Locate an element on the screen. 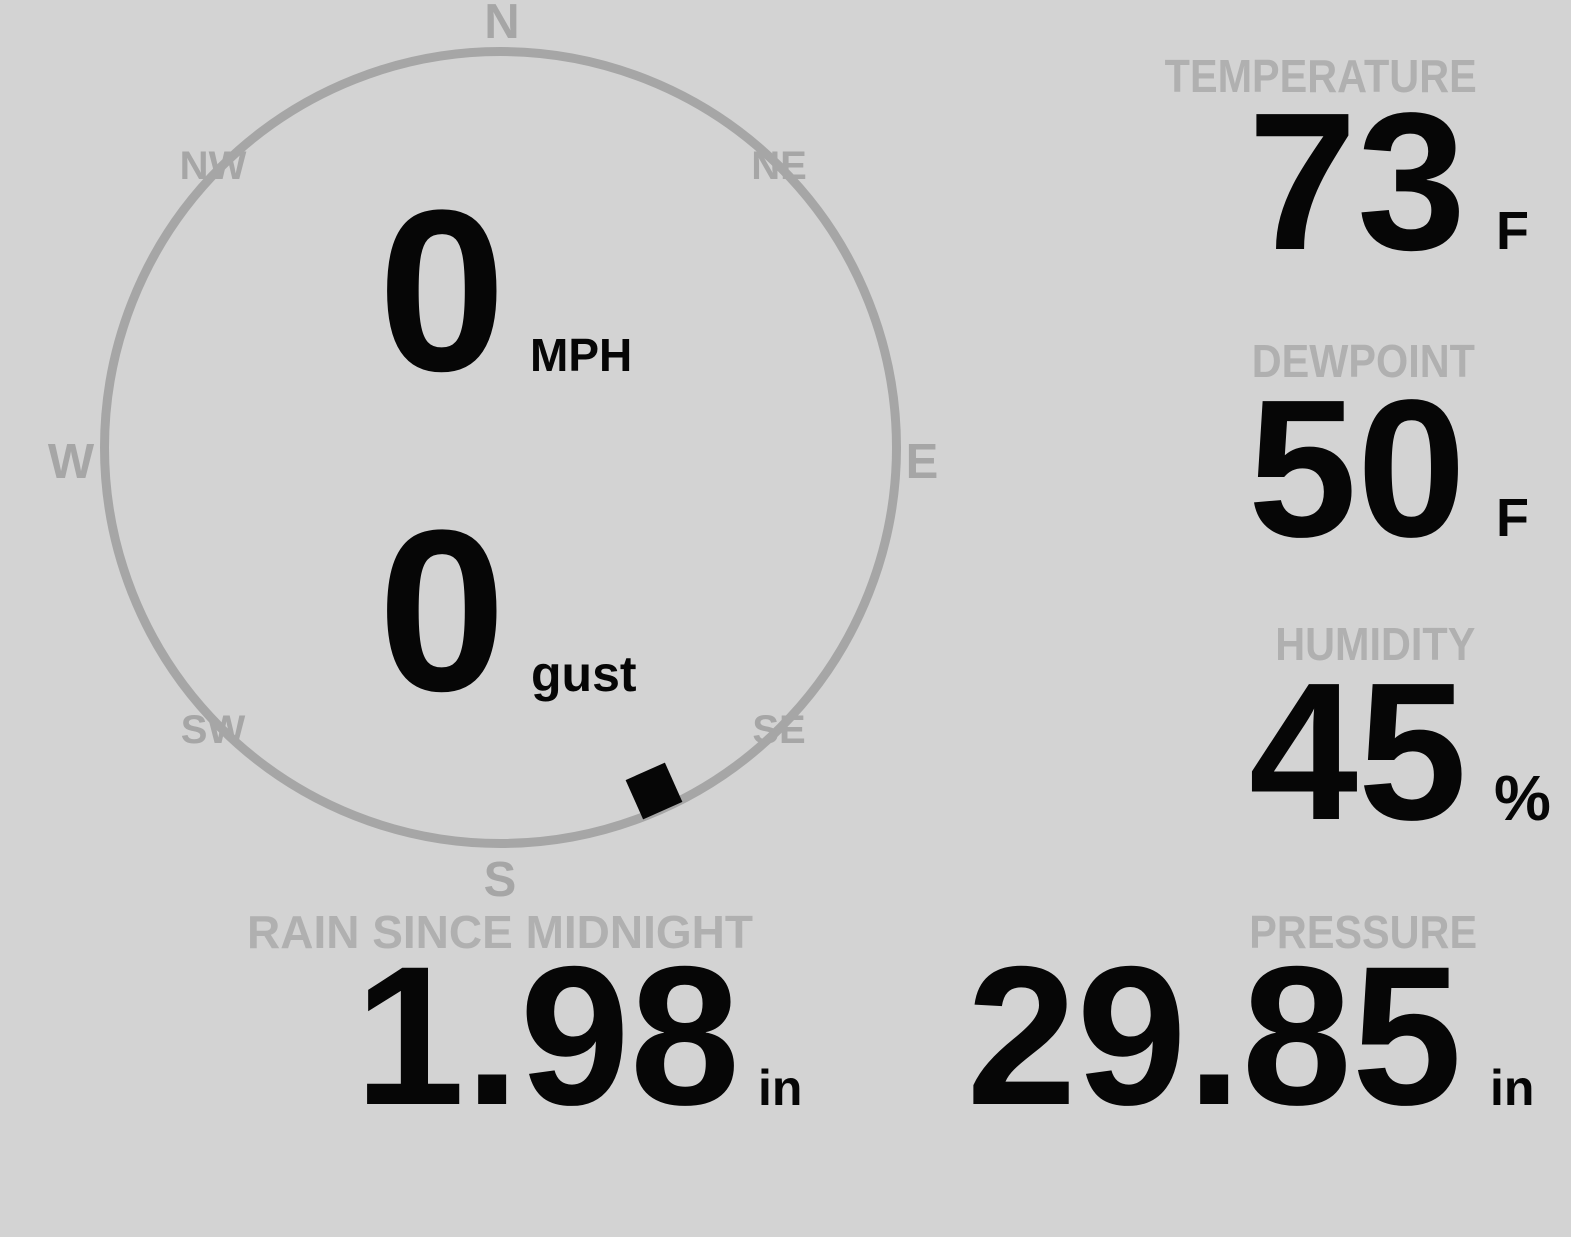  dewpoint-label: DEWPOINT is located at coordinates (1363, 361).